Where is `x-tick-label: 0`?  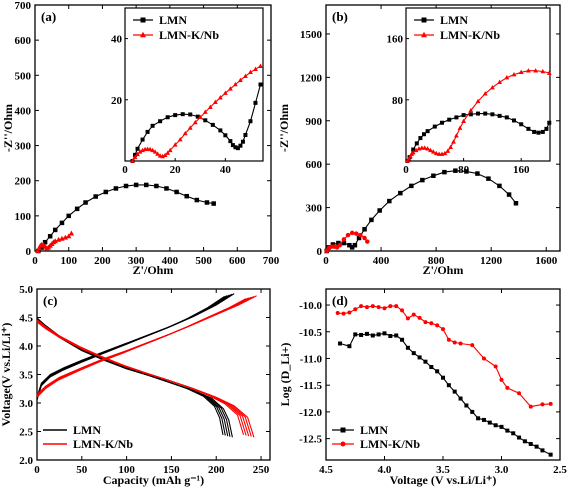
x-tick-label: 0 is located at coordinates (326, 261).